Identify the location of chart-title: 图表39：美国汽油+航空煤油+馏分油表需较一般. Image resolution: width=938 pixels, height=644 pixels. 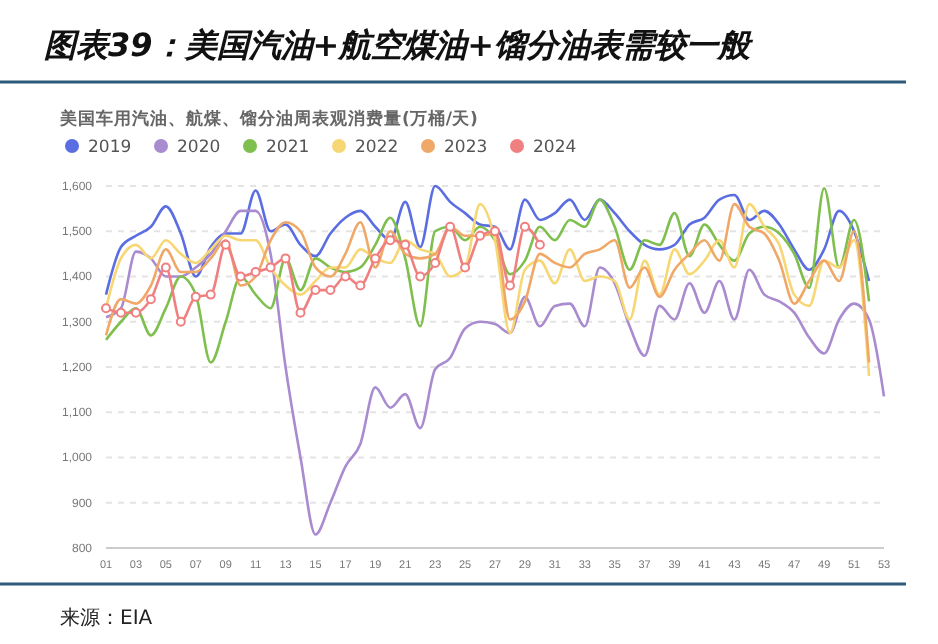
(399, 45).